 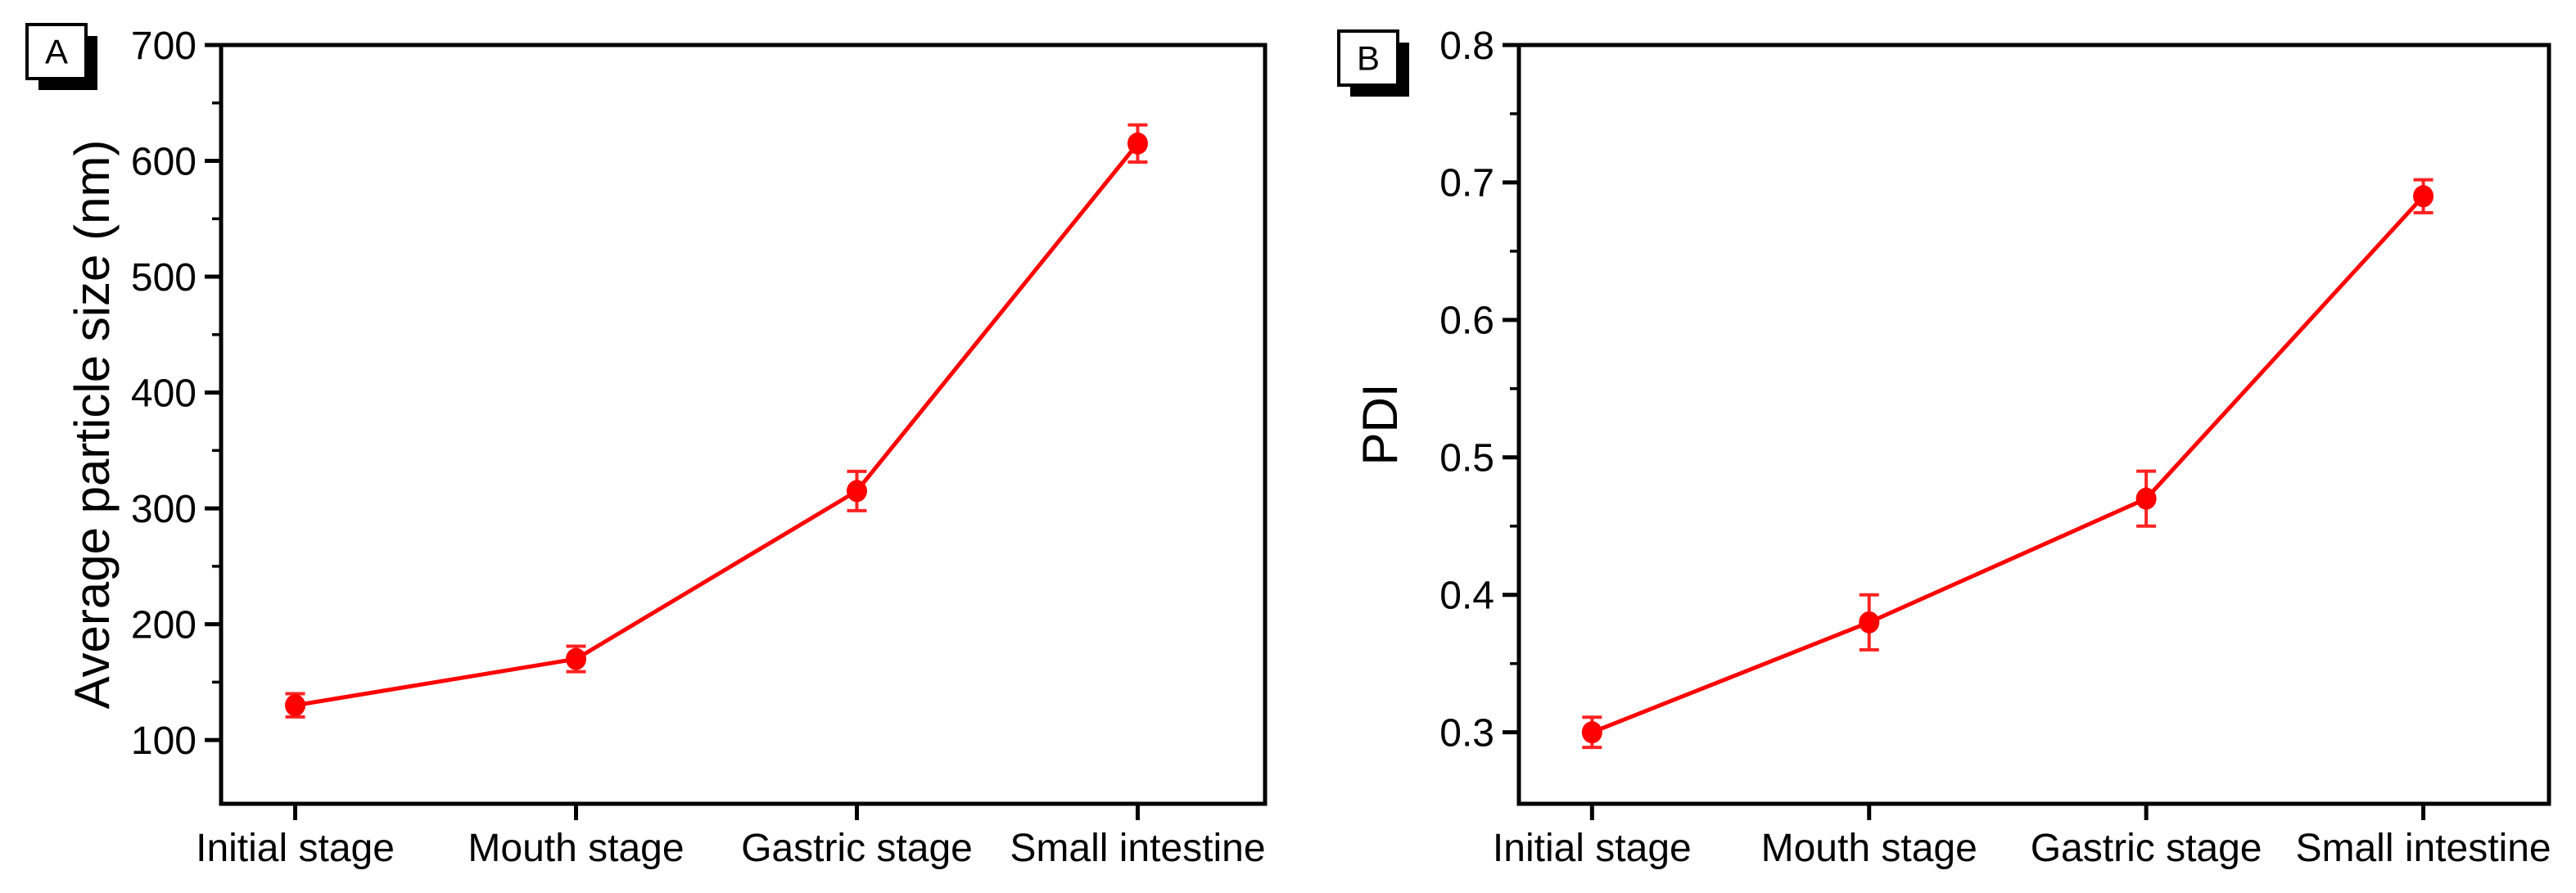 What do you see at coordinates (164, 46) in the screenshot?
I see `y-tick-label: 700` at bounding box center [164, 46].